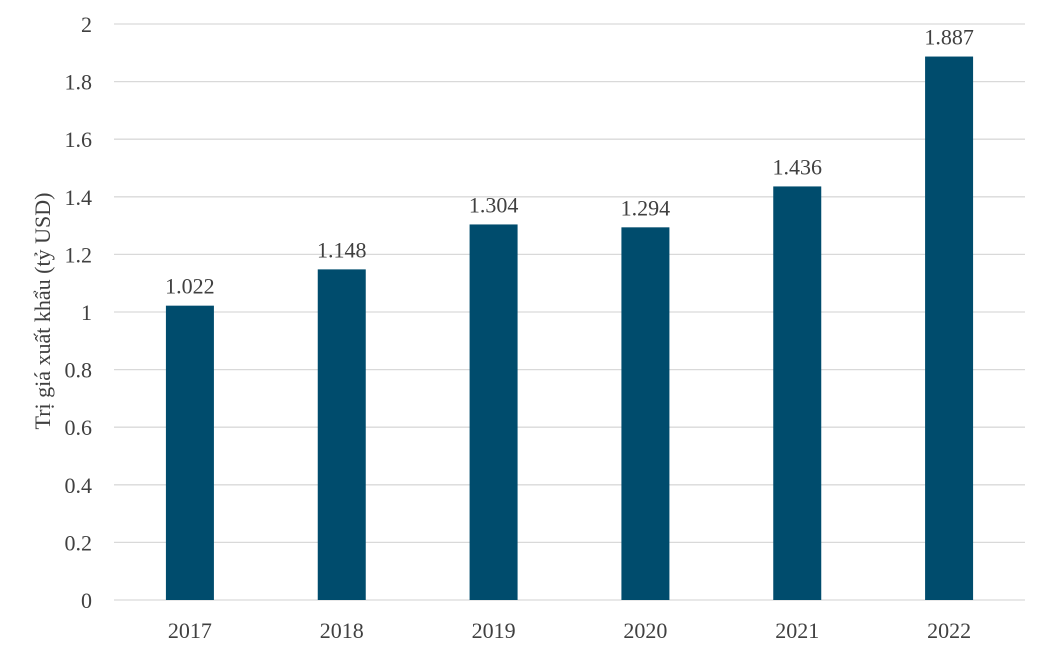  I want to click on bar-2022, so click(949, 328).